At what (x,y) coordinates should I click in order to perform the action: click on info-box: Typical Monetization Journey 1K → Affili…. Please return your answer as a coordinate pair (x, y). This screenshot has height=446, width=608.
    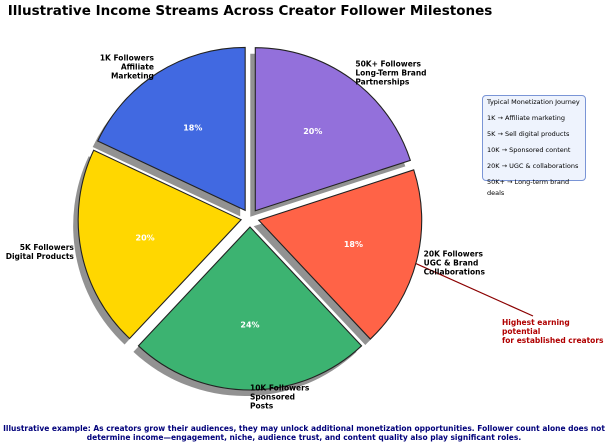
    Looking at the image, I should click on (534, 146).